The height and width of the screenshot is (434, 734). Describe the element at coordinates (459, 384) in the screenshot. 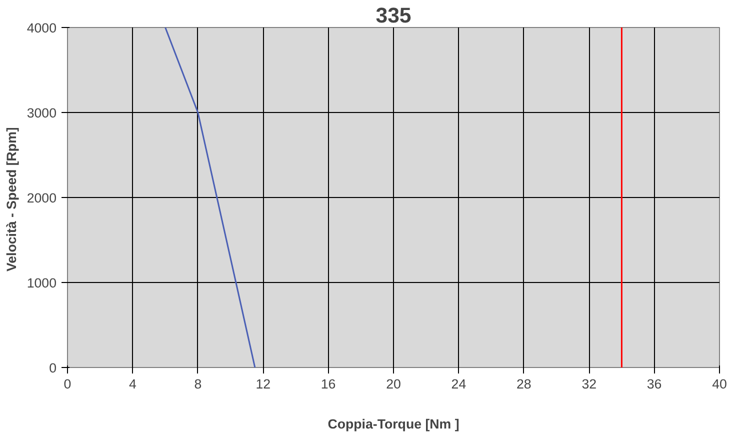

I see `x-tick-label: 24` at that location.